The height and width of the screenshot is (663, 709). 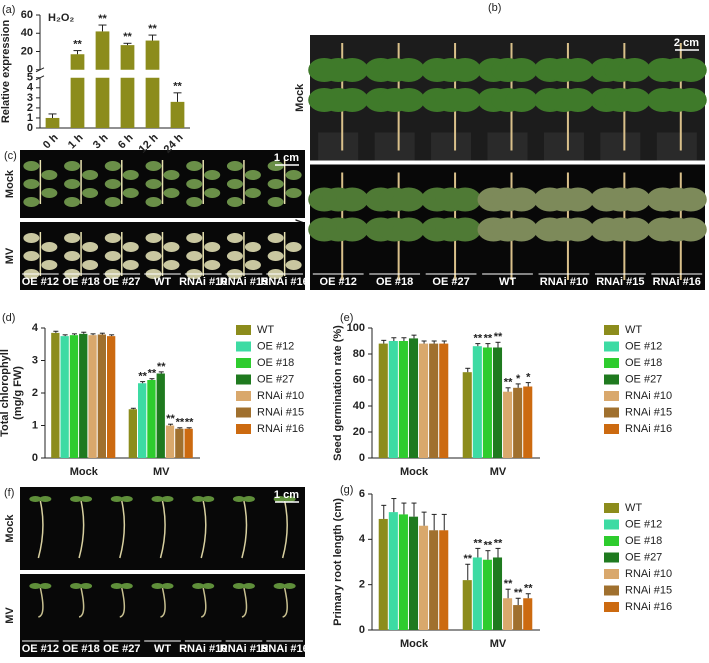 What do you see at coordinates (280, 429) in the screenshot?
I see `legend-label: RNAi #16` at bounding box center [280, 429].